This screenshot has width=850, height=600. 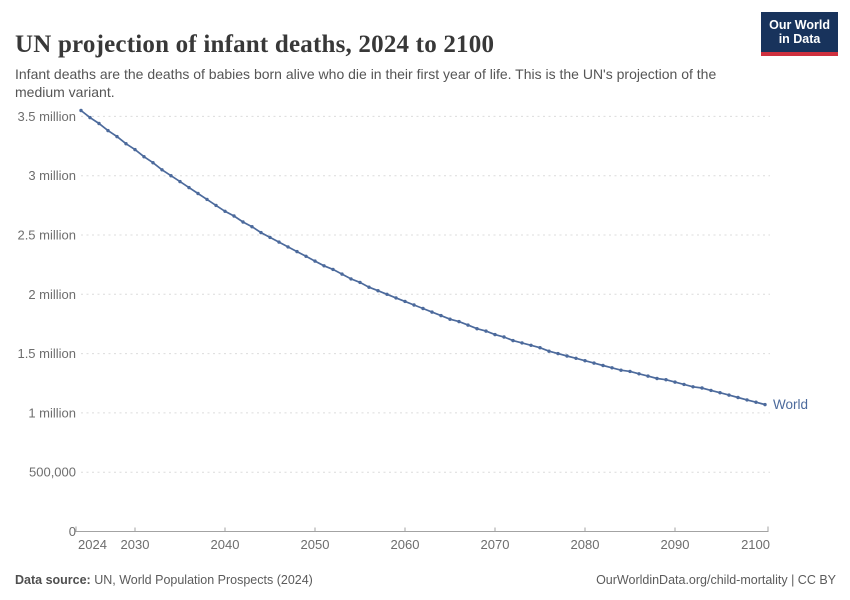 What do you see at coordinates (203, 580) in the screenshot?
I see `data-source-value: UN, World Population Prospects (2024)` at bounding box center [203, 580].